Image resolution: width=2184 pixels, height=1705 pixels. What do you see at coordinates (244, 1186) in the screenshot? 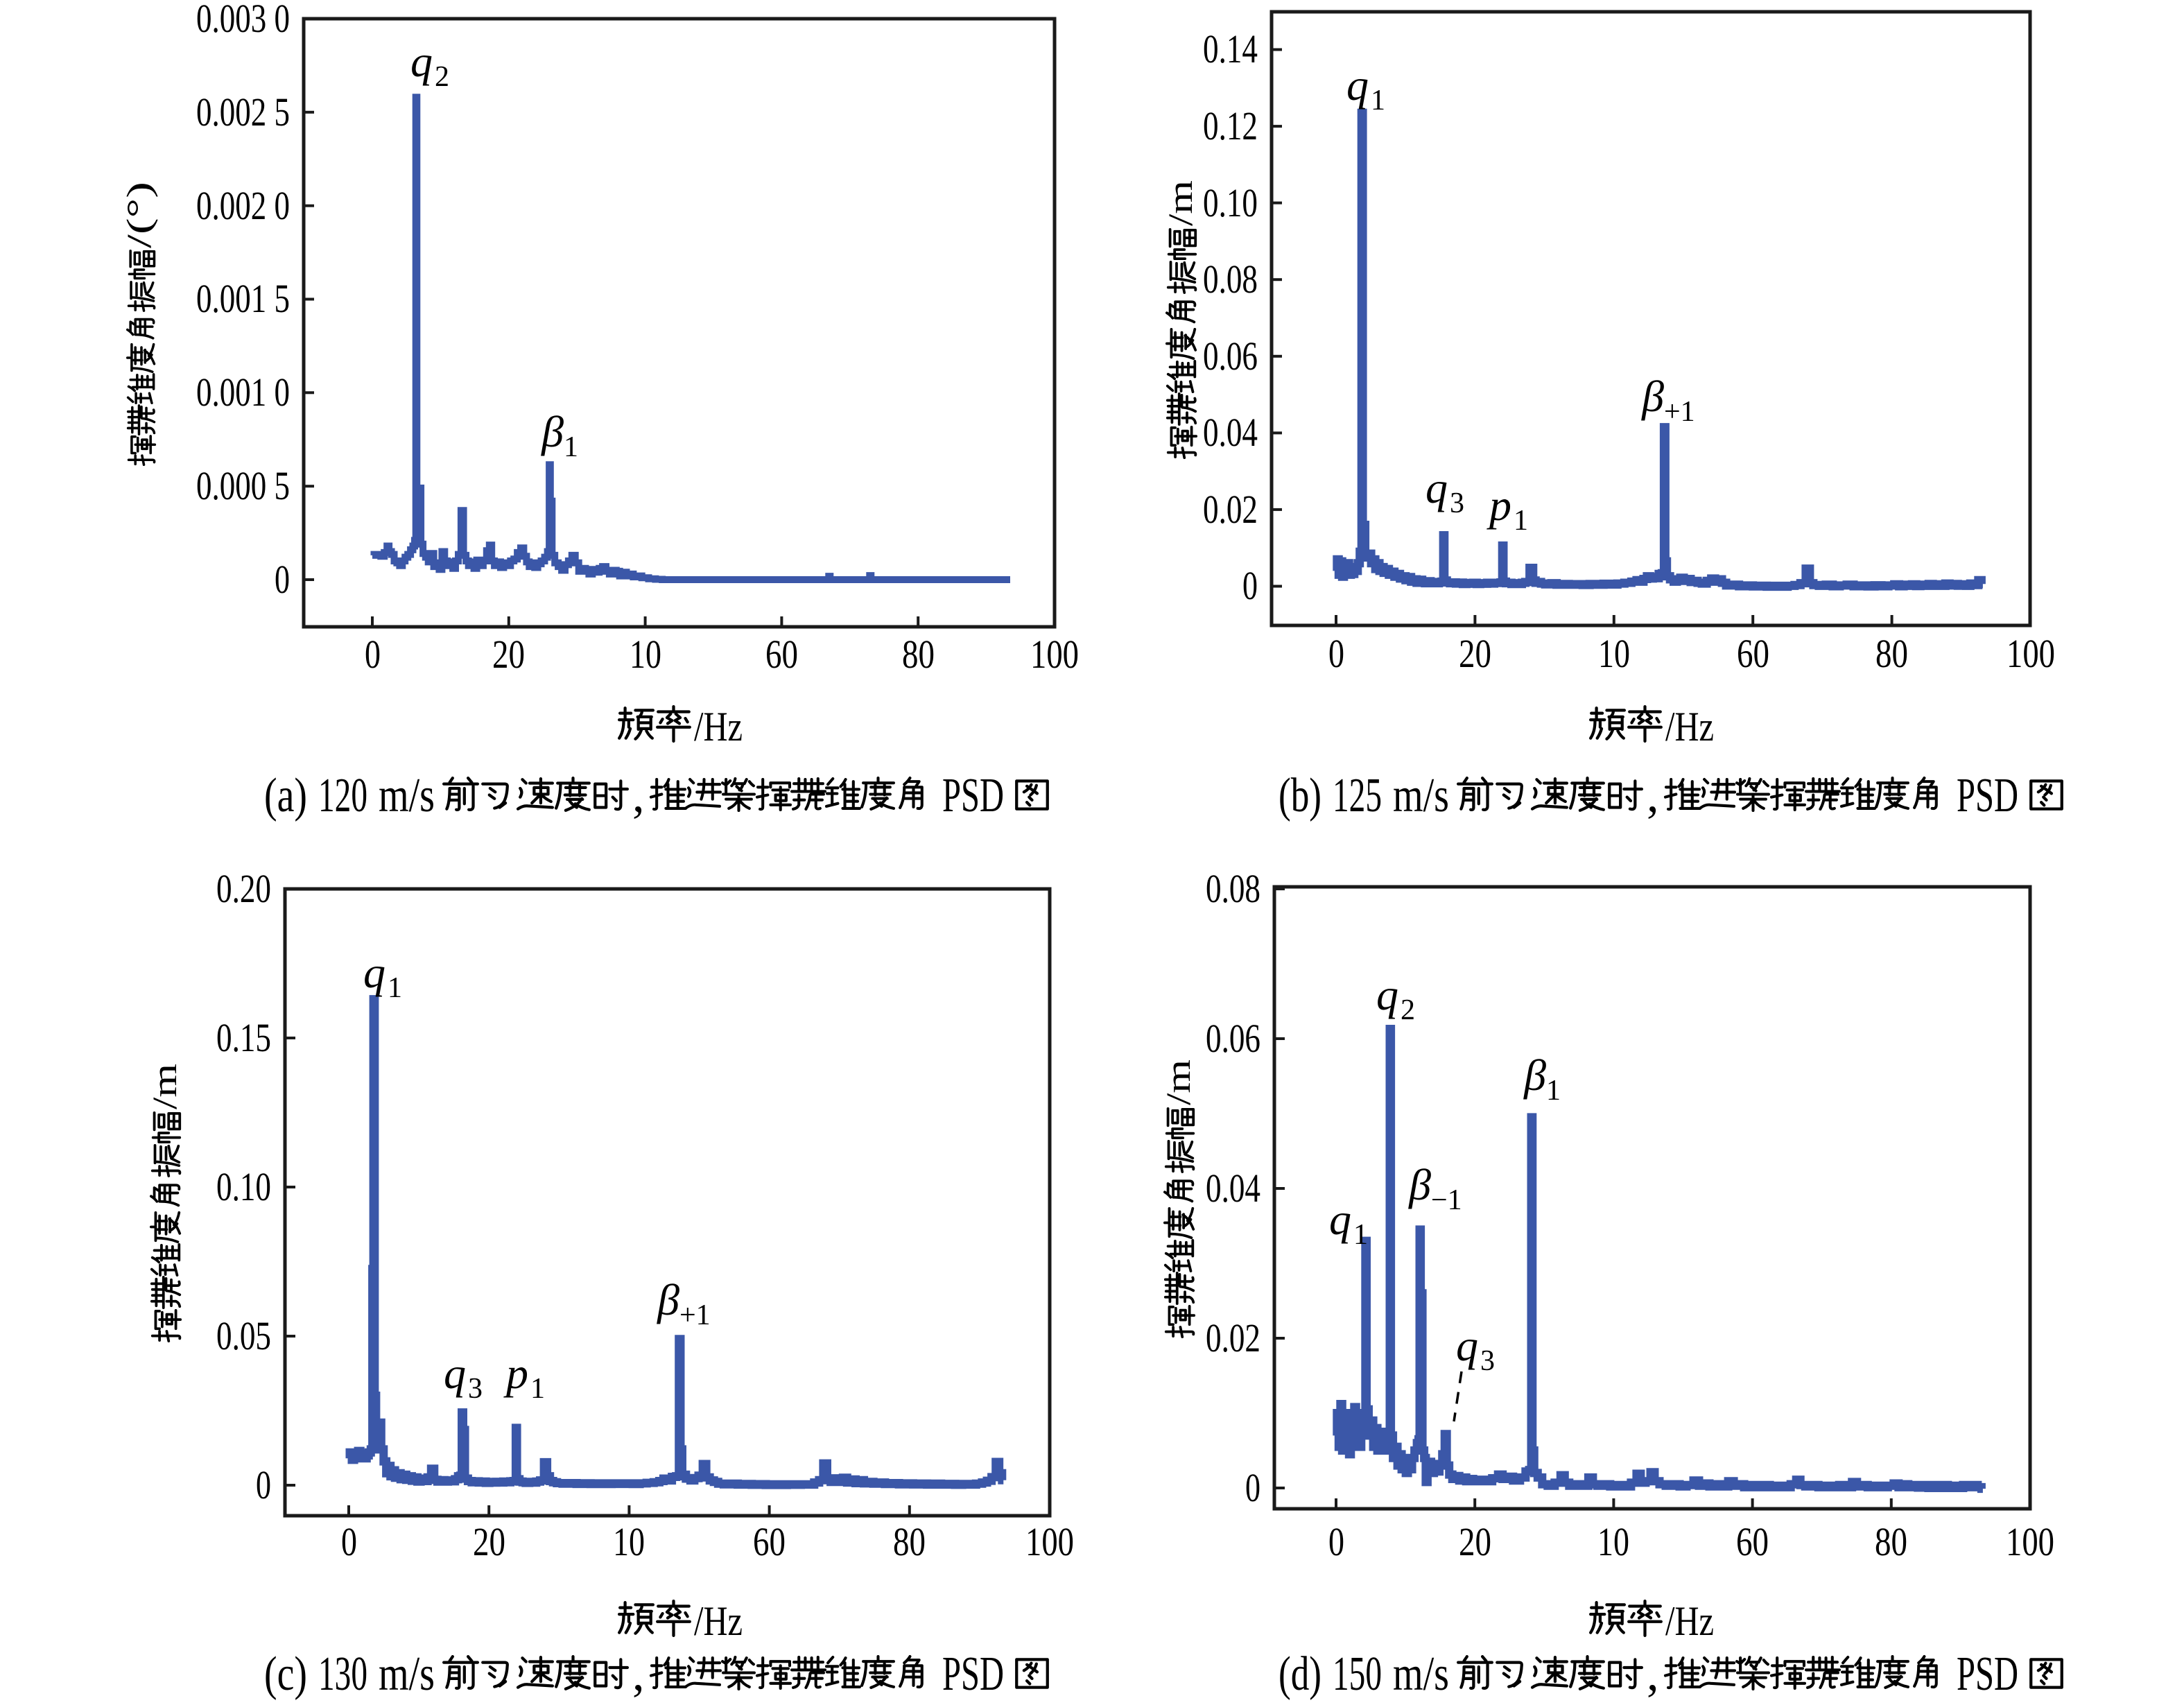
I see `svg-text: 0.10` at bounding box center [244, 1186].